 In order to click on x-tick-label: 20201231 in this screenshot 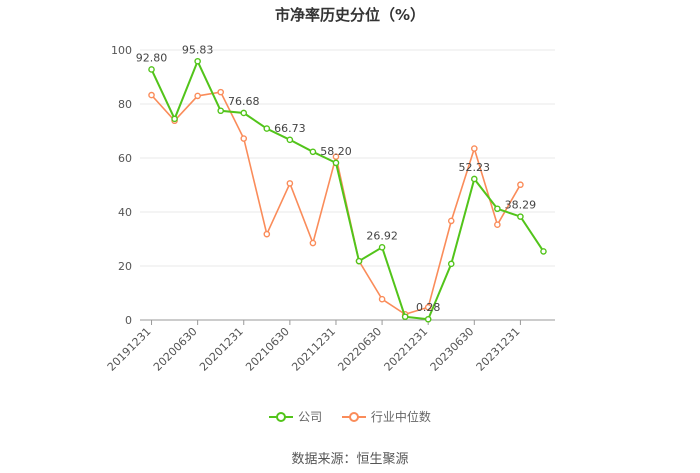, I will do `click(221, 349)`.